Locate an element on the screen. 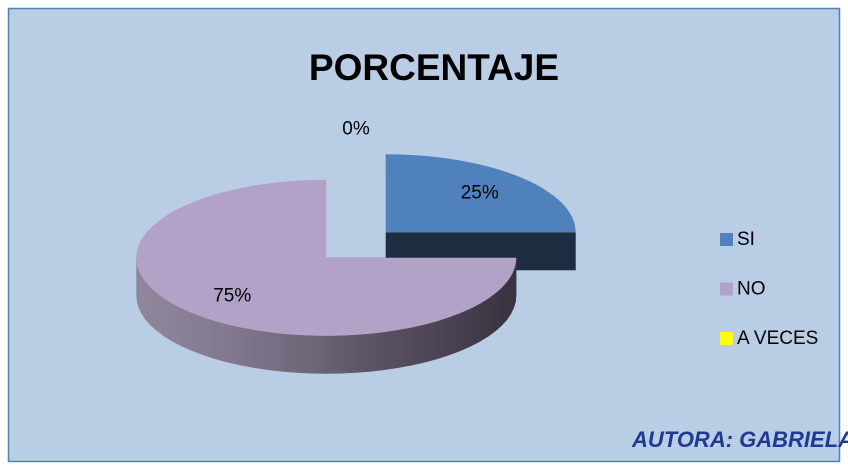 The width and height of the screenshot is (848, 470). data-label: 25% is located at coordinates (480, 193).